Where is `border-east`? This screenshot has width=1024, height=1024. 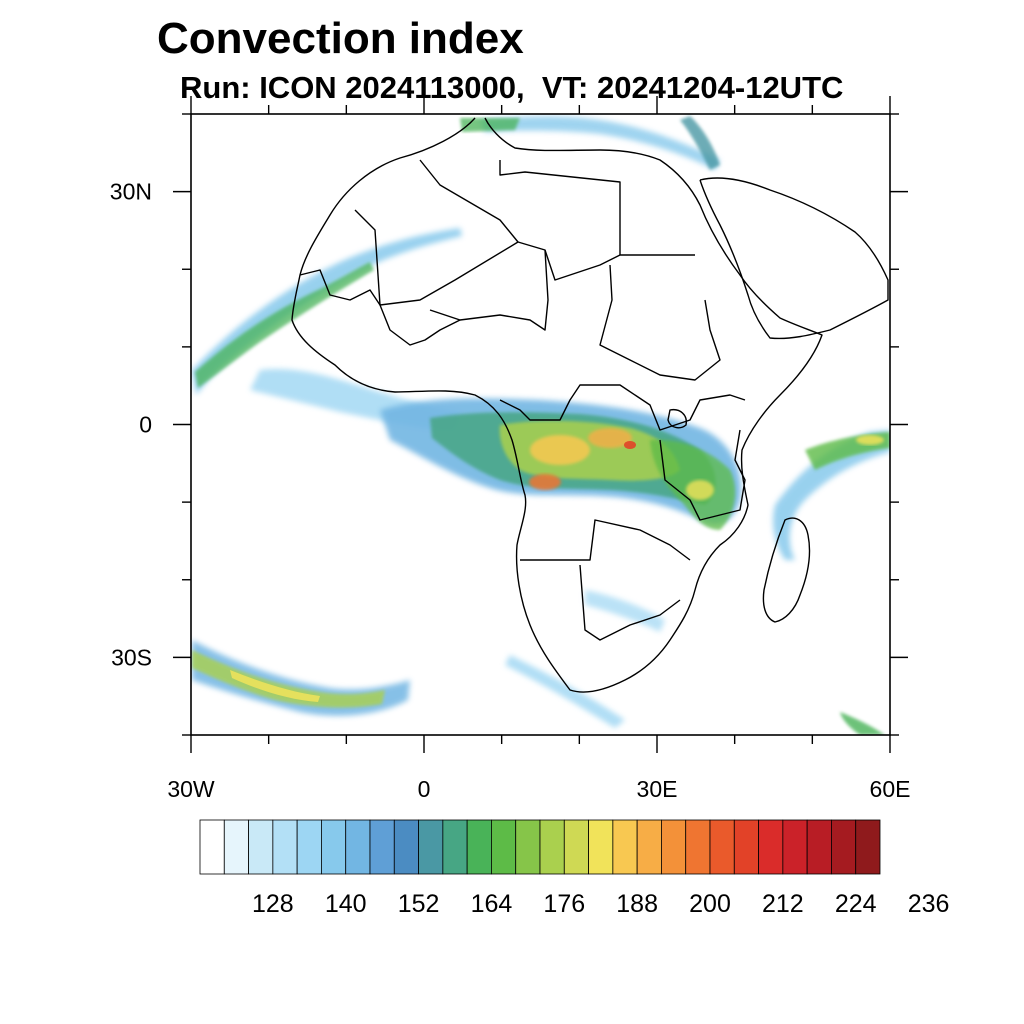 border-east is located at coordinates (660, 322).